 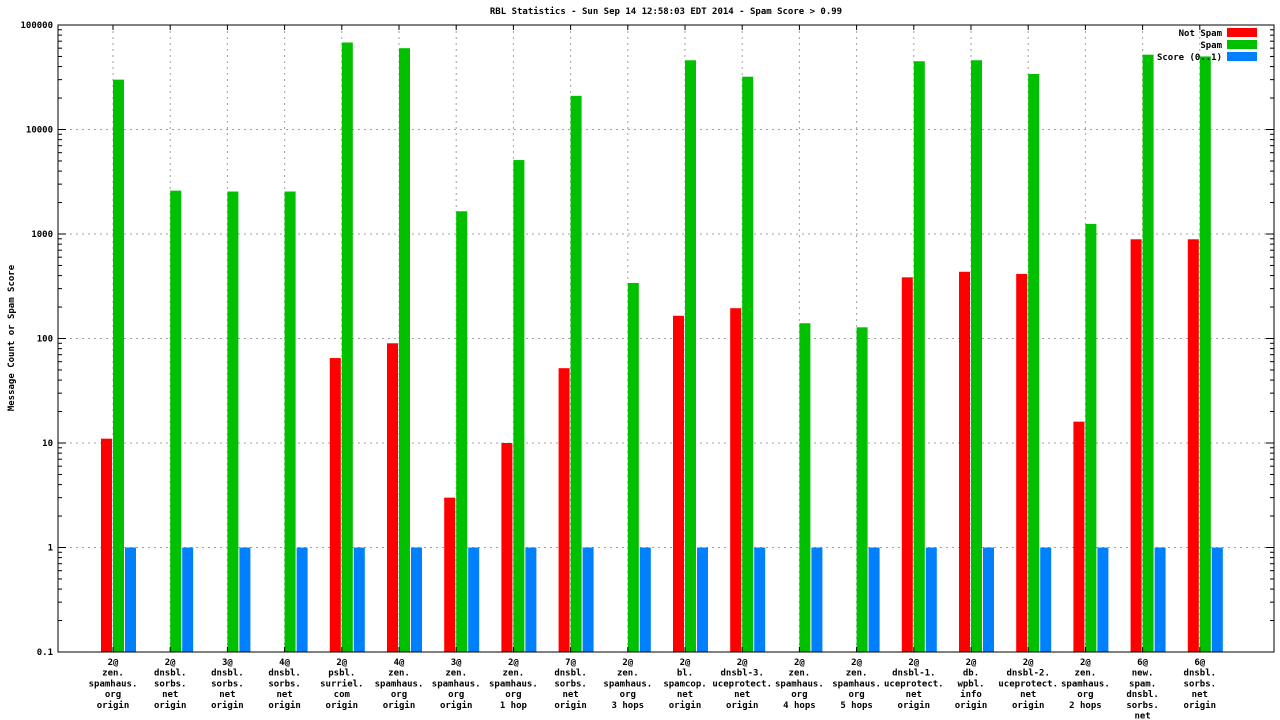 What do you see at coordinates (1200, 684) in the screenshot?
I see `x-tick-label: 6@ dnsbl. sorbs. net origin` at bounding box center [1200, 684].